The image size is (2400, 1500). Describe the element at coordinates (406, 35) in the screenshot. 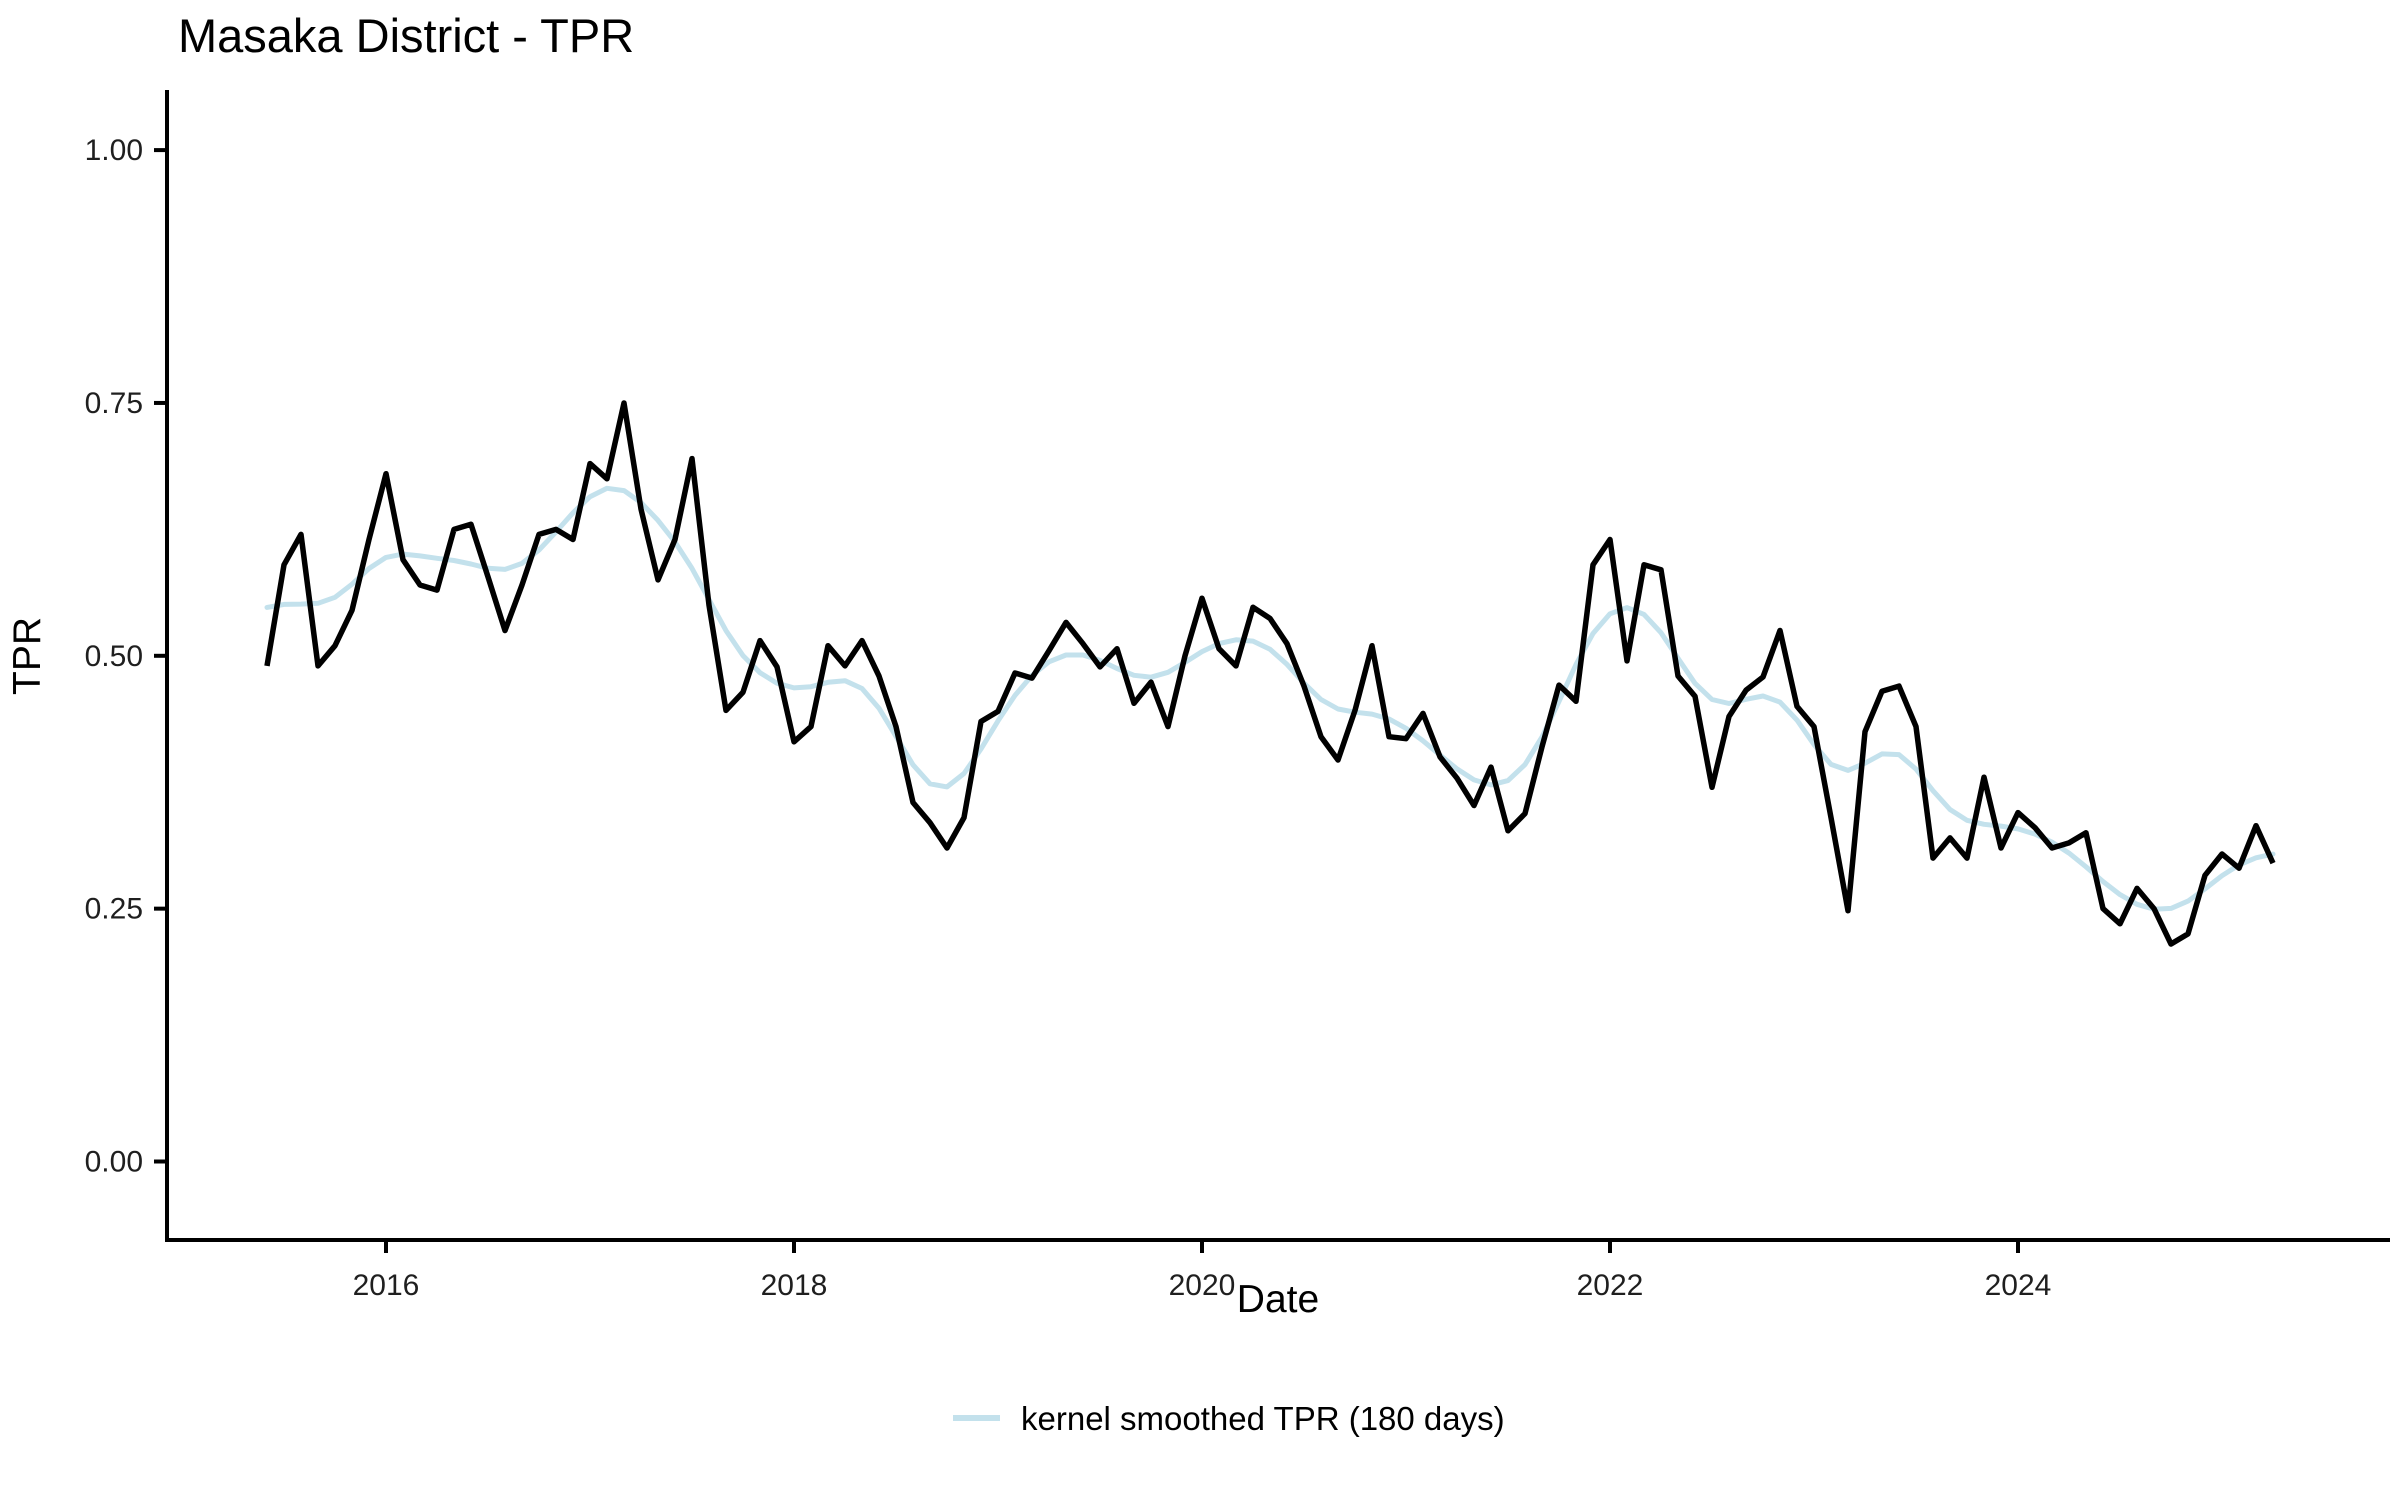

I see `chart-title: Masaka District - TPR` at that location.